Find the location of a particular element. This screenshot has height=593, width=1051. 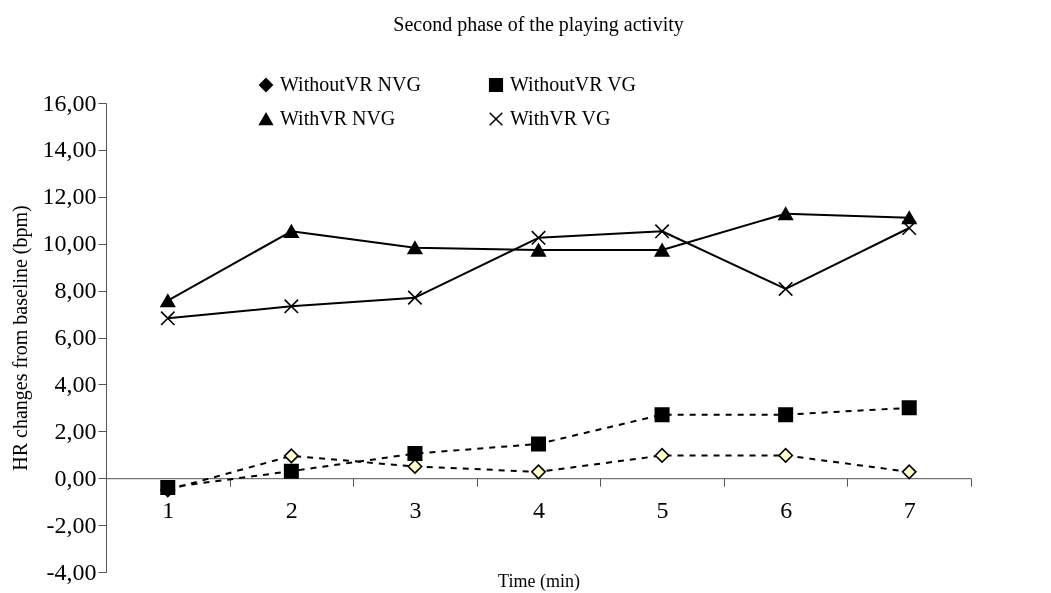

legend-label: WithoutVR VG is located at coordinates (573, 84).